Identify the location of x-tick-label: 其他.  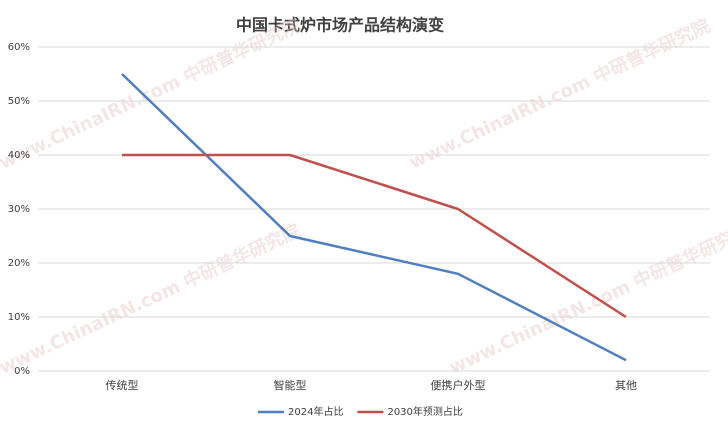
(626, 385).